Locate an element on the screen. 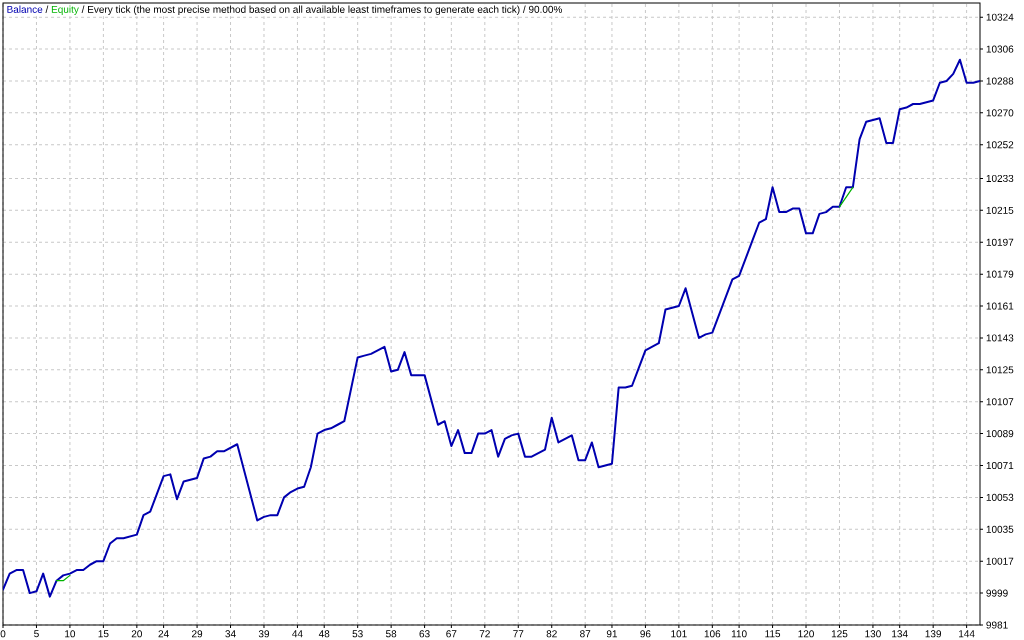 This screenshot has height=640, width=1024. x-tick-label: 44 is located at coordinates (297, 634).